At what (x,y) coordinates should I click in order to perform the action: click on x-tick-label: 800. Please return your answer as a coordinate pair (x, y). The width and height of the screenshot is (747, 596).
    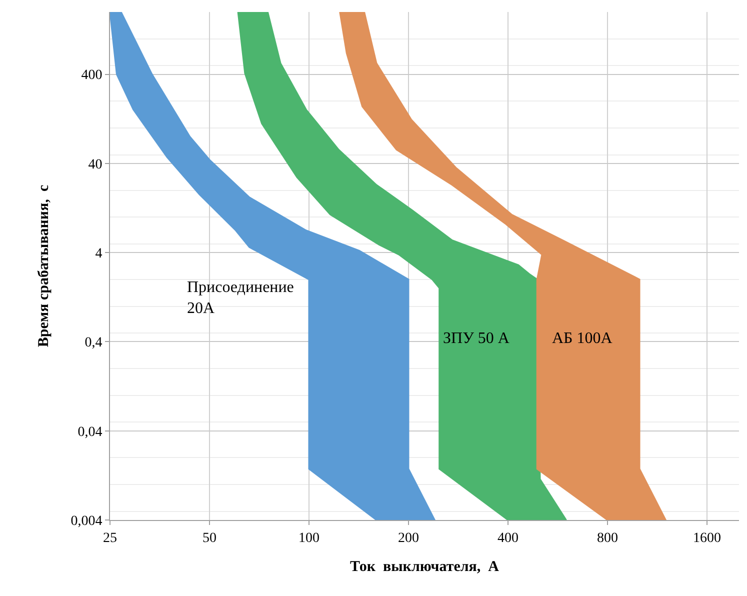
    Looking at the image, I should click on (607, 538).